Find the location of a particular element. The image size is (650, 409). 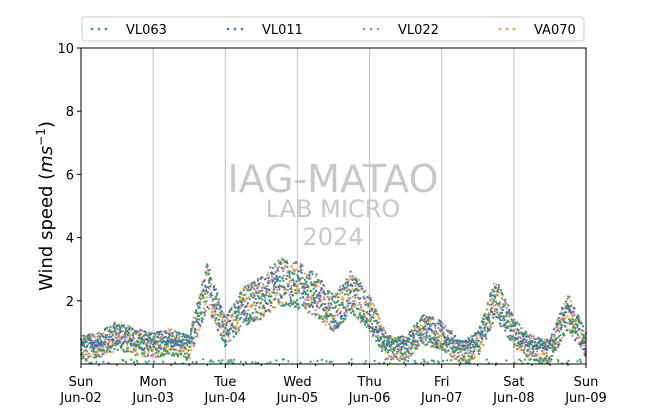

y-tick-label: 8 is located at coordinates (70, 112).